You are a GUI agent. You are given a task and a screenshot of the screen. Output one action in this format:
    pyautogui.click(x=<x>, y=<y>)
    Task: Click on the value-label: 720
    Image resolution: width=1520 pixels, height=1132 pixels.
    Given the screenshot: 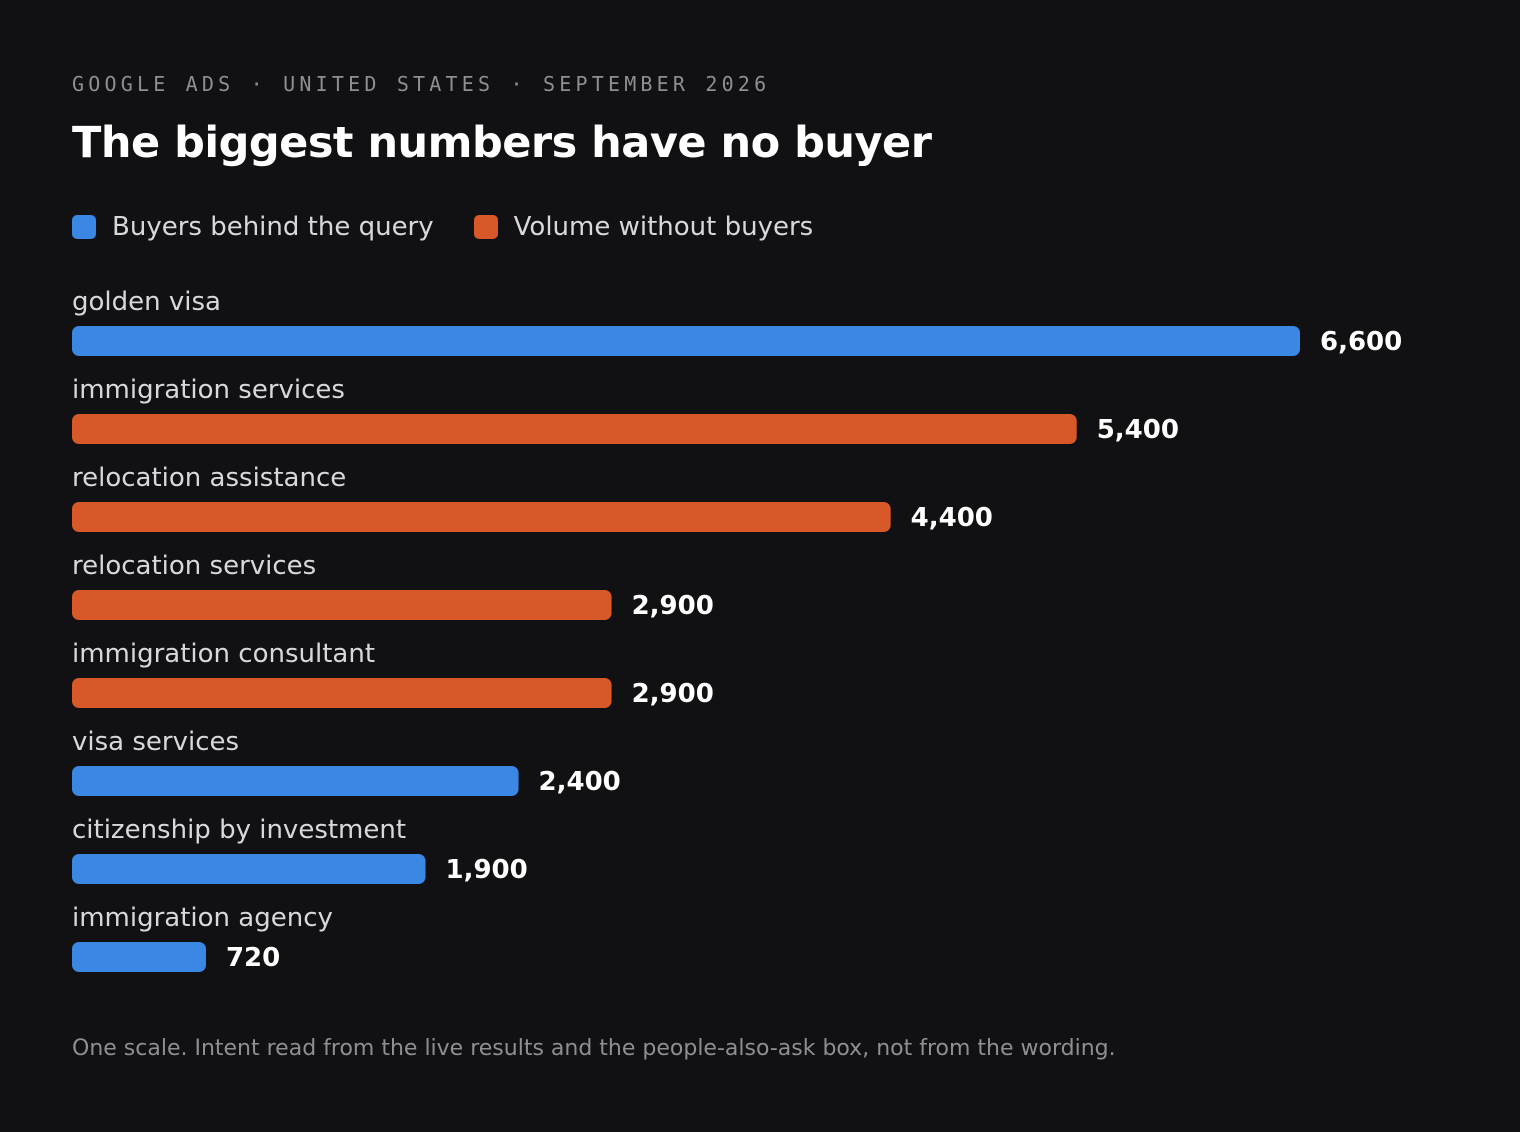 What is the action you would take?
    pyautogui.click(x=253, y=958)
    